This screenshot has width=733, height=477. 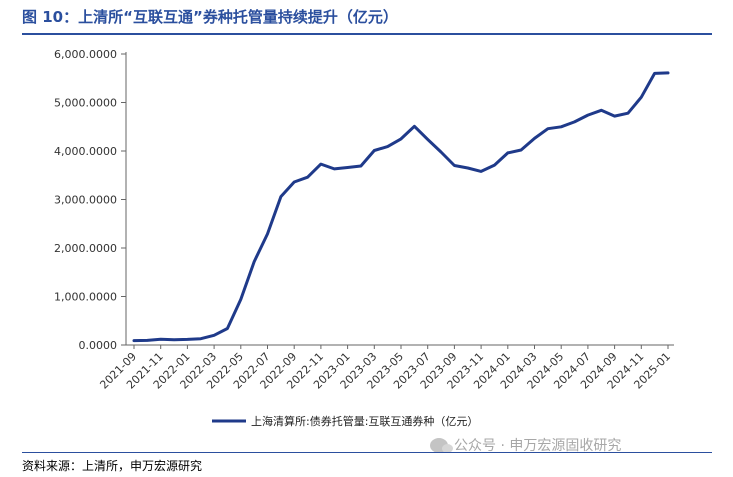 What do you see at coordinates (98, 345) in the screenshot?
I see `y-tick-label: 0.0000` at bounding box center [98, 345].